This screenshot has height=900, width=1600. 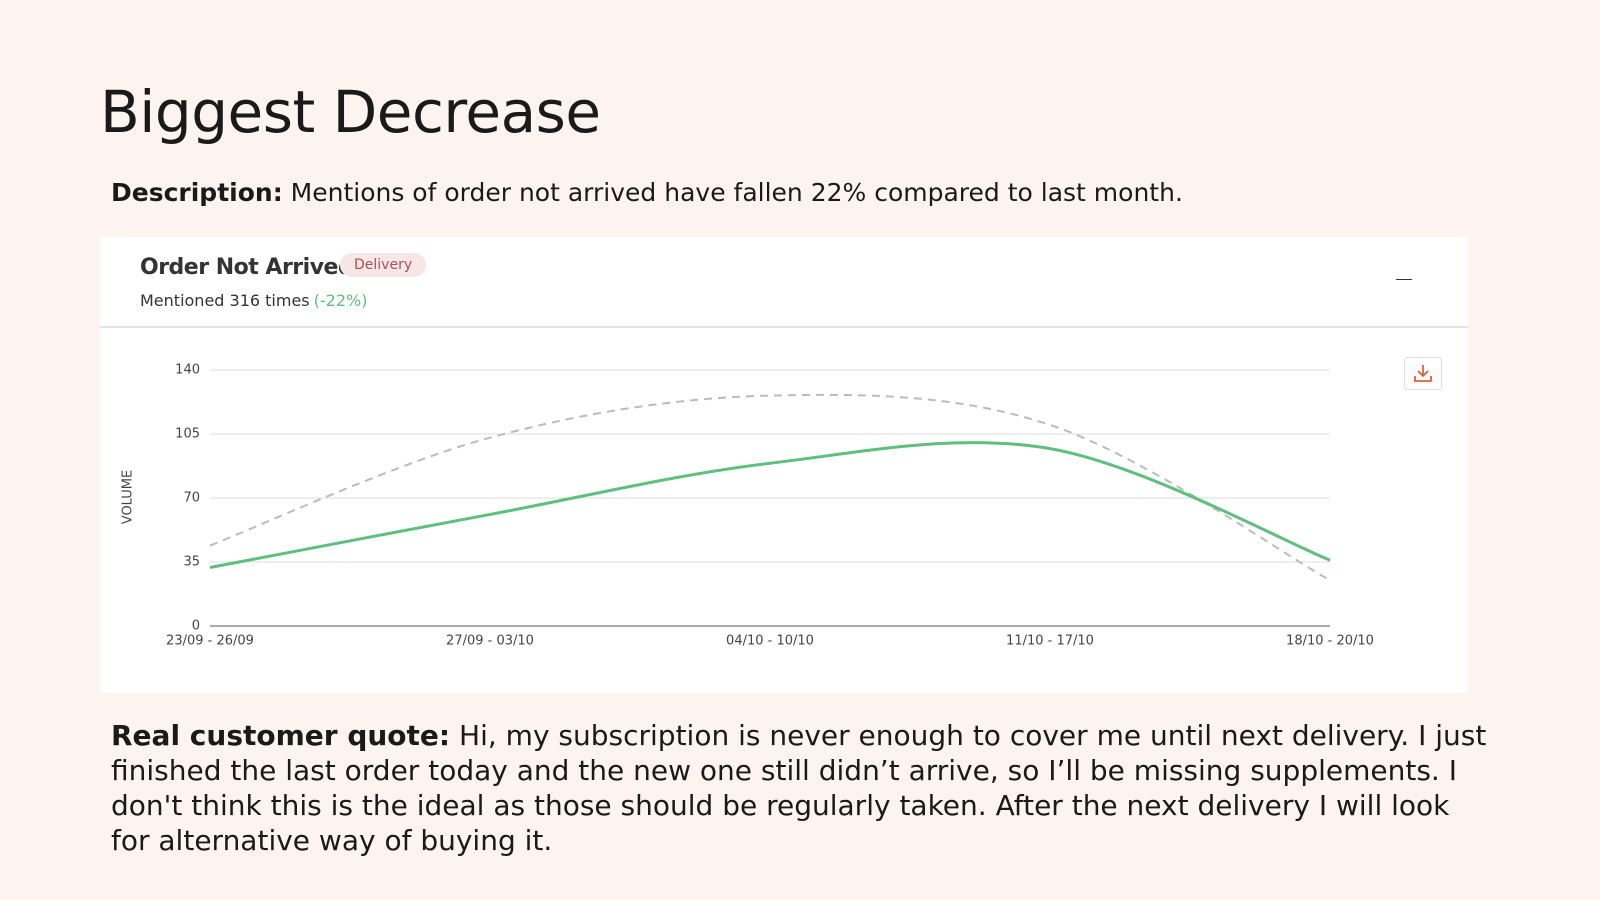 I want to click on category-tag: Delivery, so click(x=383, y=265).